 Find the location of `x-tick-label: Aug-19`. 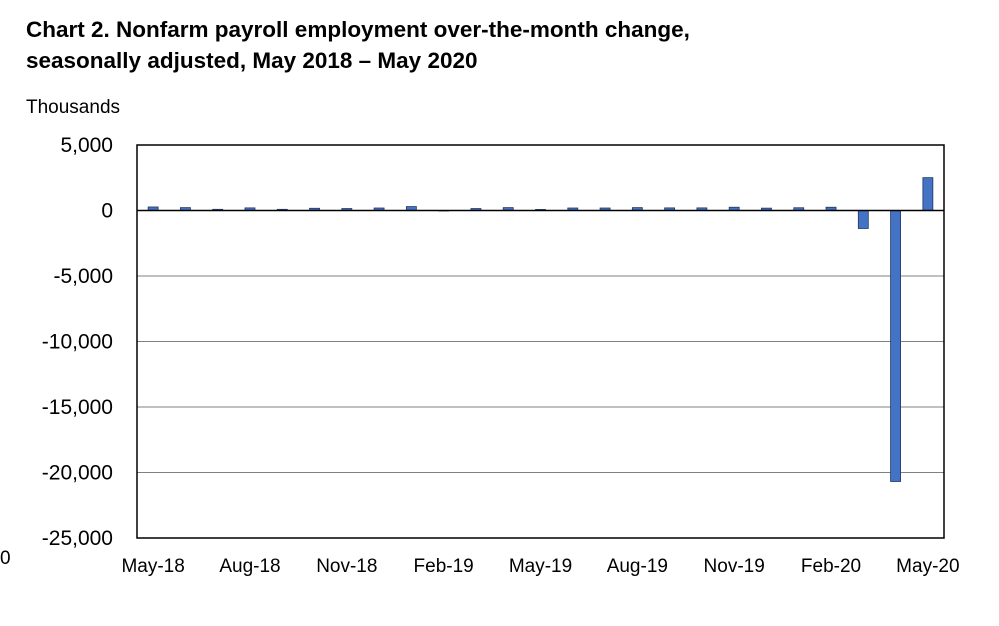

x-tick-label: Aug-19 is located at coordinates (637, 566).